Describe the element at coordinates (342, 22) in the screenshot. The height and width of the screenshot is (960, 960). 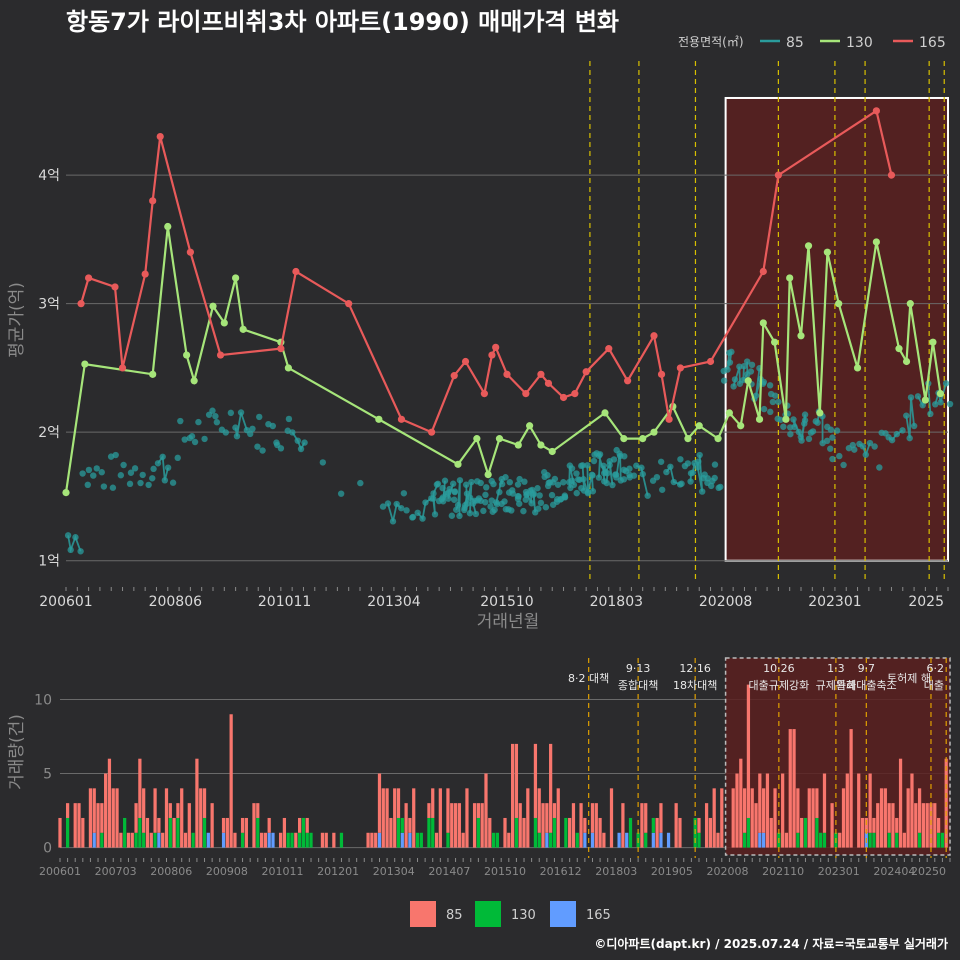
I see `chart-title: 항동7가 라이프비취3차 아파트(1990) 매매가격 변화` at that location.